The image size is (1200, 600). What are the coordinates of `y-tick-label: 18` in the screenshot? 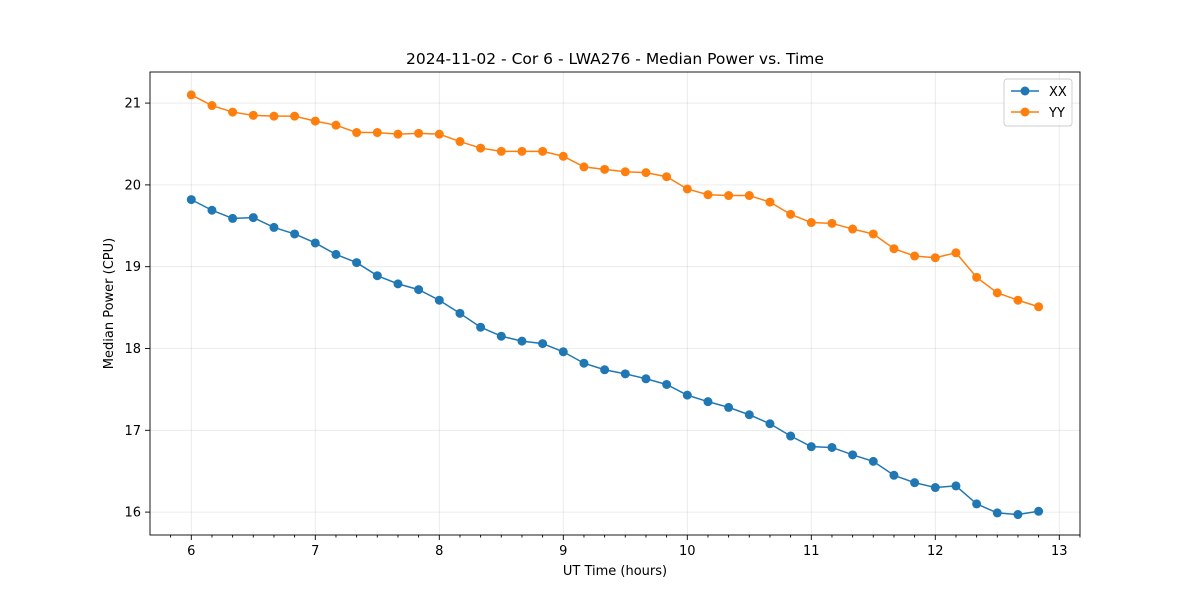 It's located at (132, 349).